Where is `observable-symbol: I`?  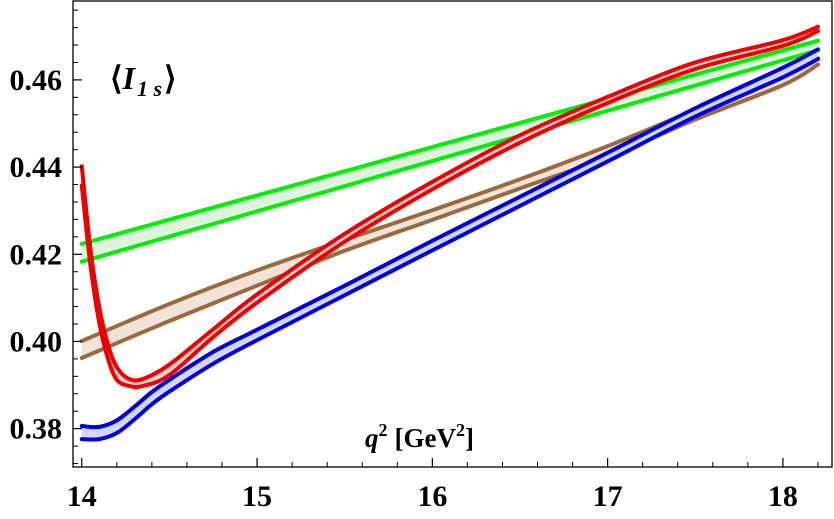
observable-symbol: I is located at coordinates (128, 78).